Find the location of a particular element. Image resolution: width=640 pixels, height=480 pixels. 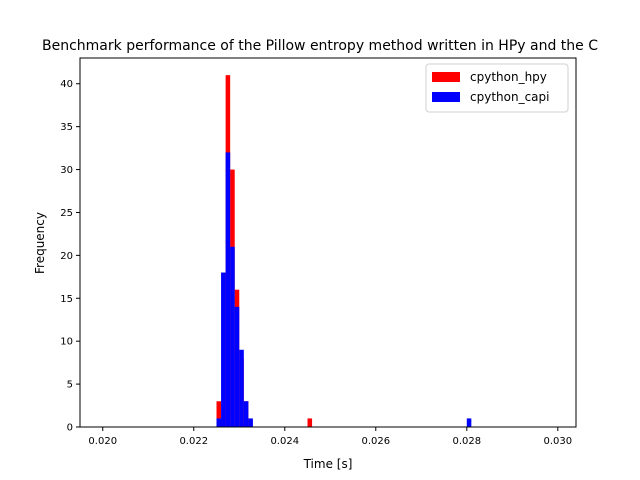

y-tick-label-3: 15 is located at coordinates (66, 299).